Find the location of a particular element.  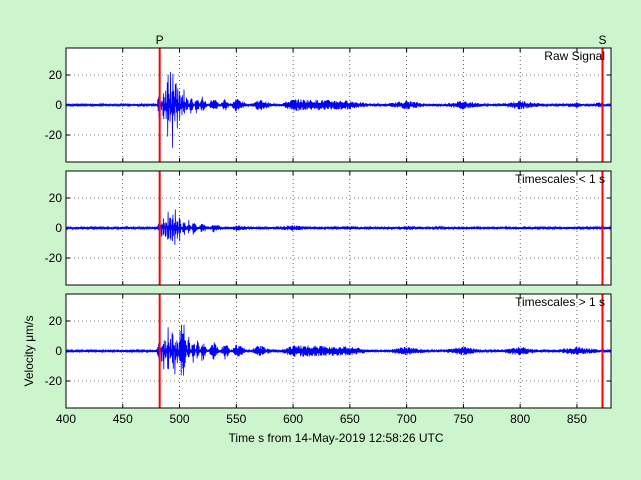

x-tick-label: 500 is located at coordinates (180, 419).